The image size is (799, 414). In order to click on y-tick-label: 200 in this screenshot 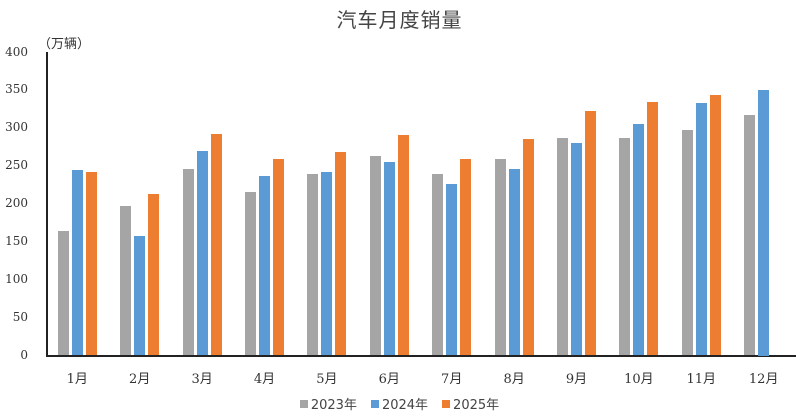, I will do `click(16, 203)`.